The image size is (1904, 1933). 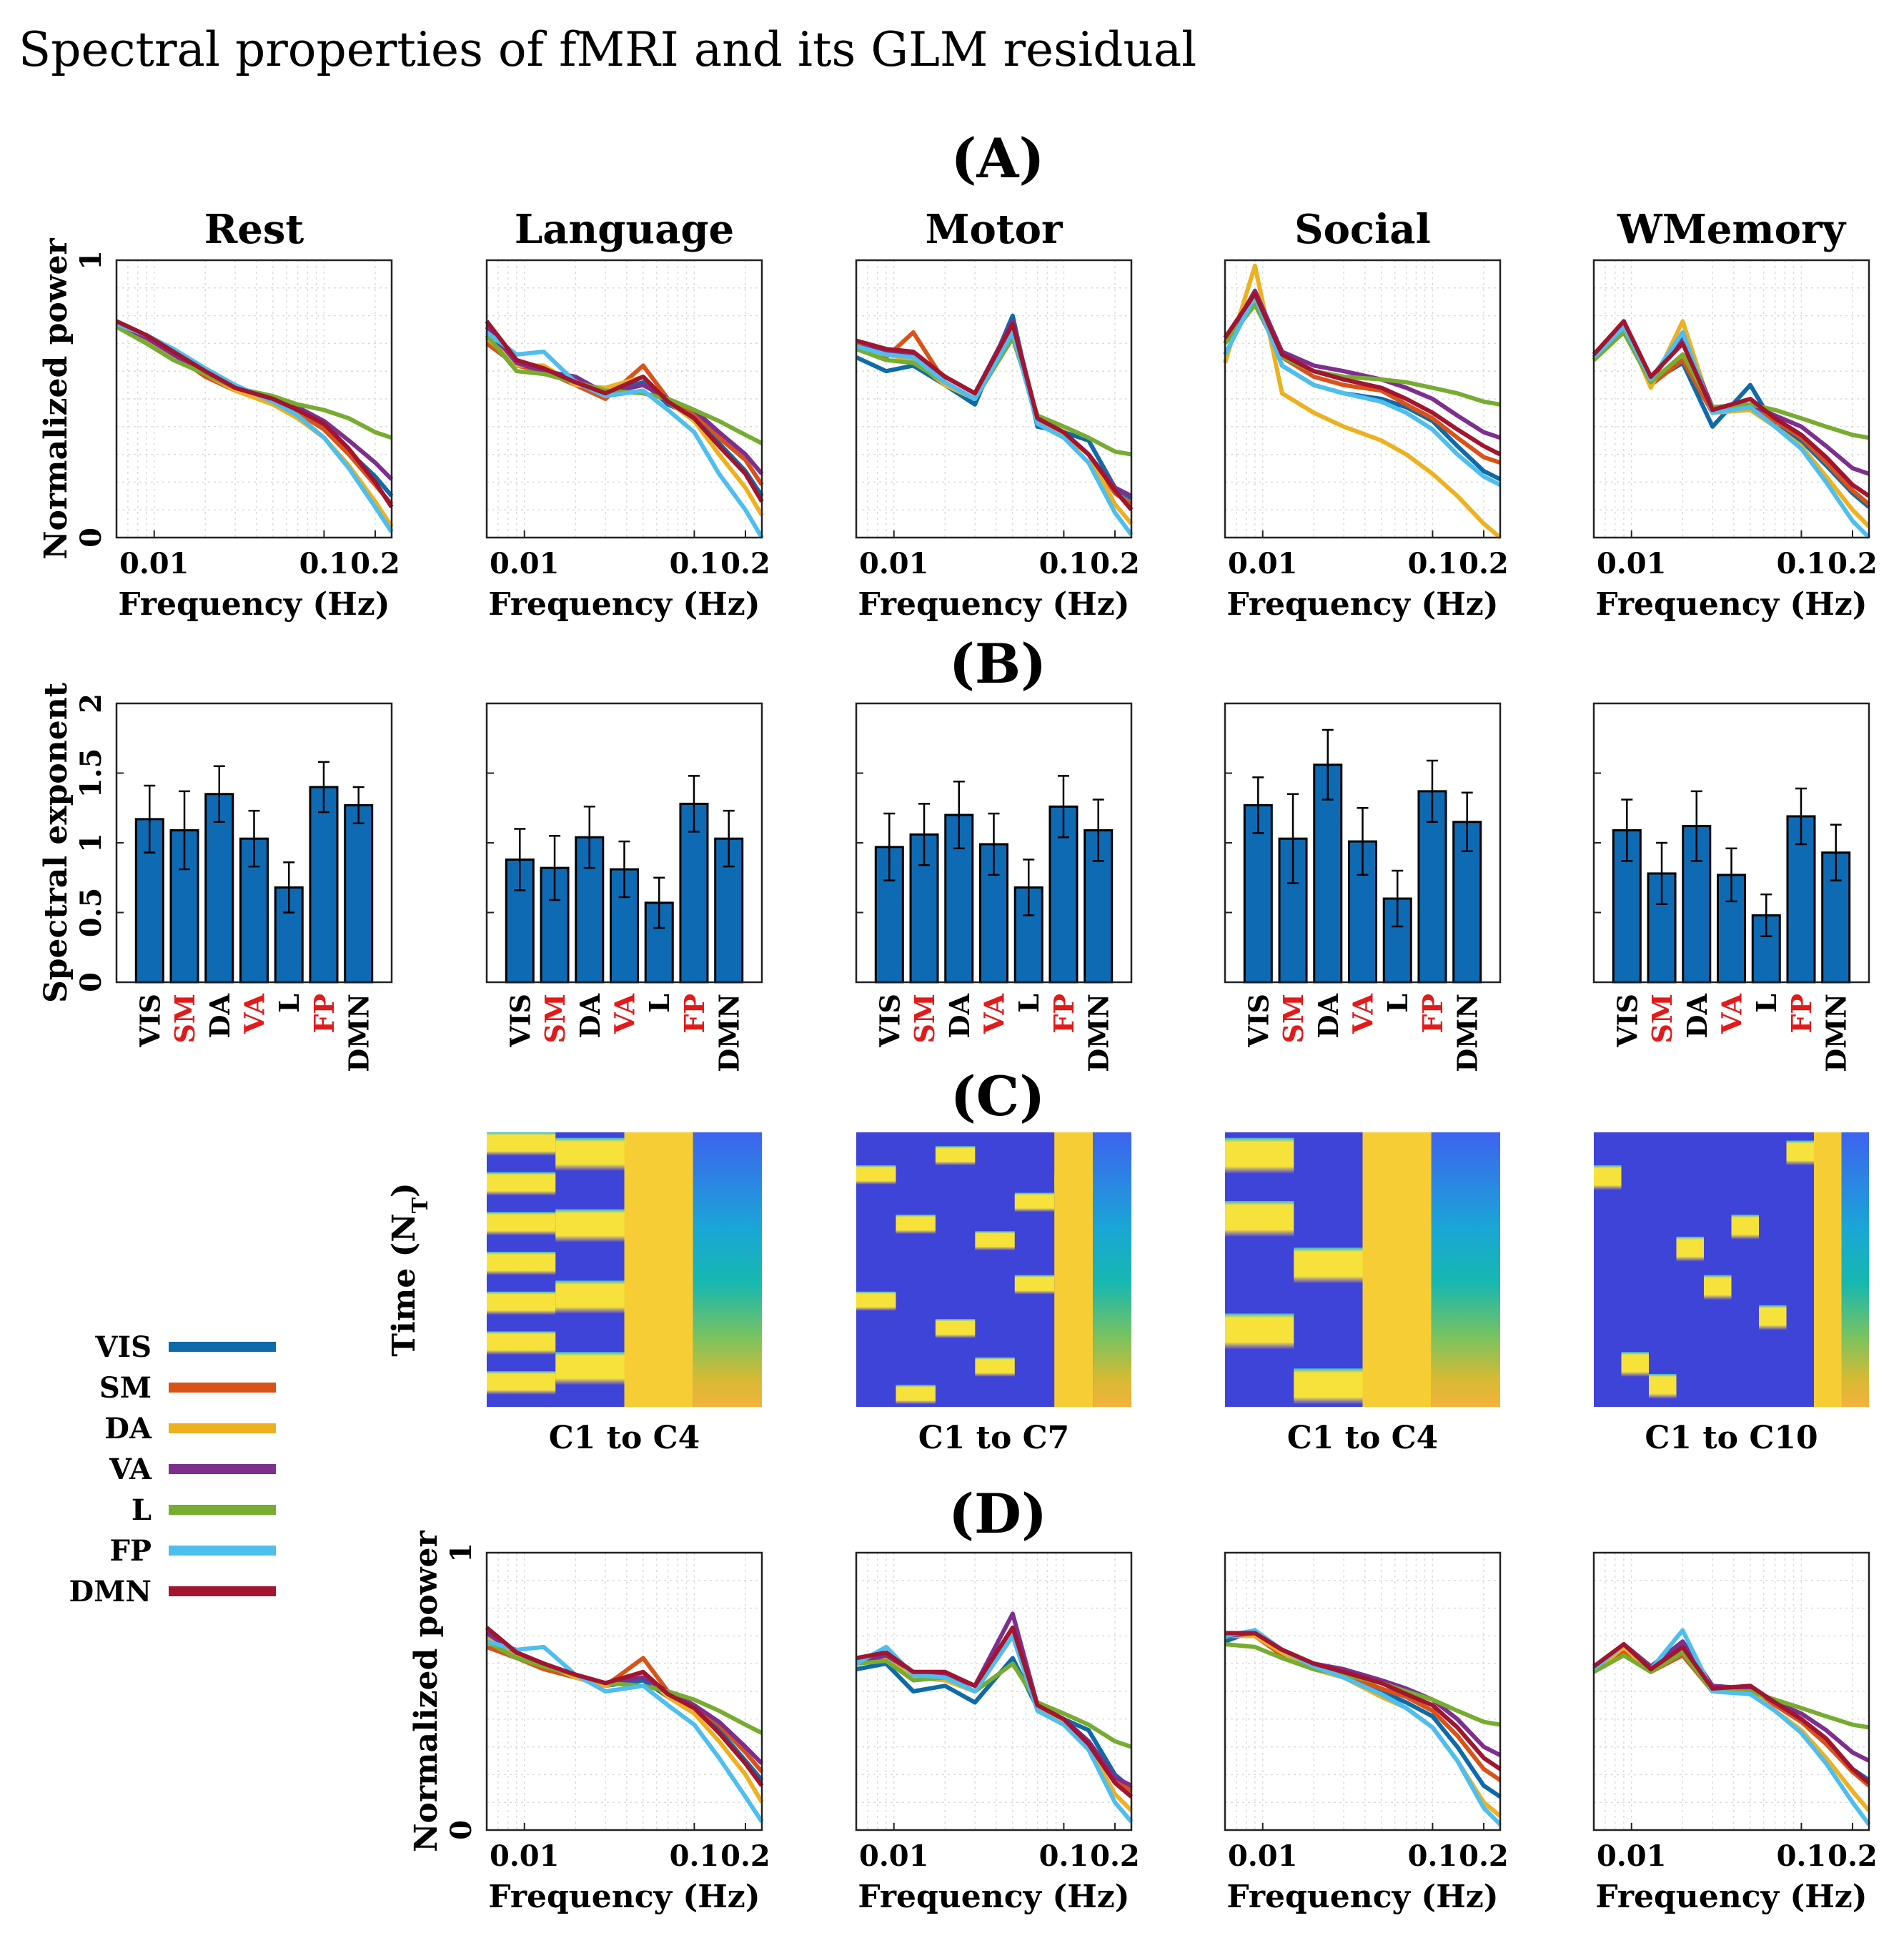 I want to click on bar-plot-motor: VIS SM DA VA L FP DMN, so click(x=994, y=887).